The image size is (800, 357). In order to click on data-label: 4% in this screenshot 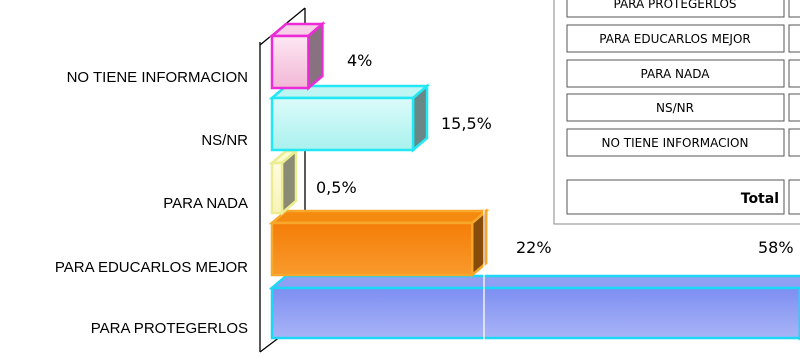, I will do `click(359, 60)`.